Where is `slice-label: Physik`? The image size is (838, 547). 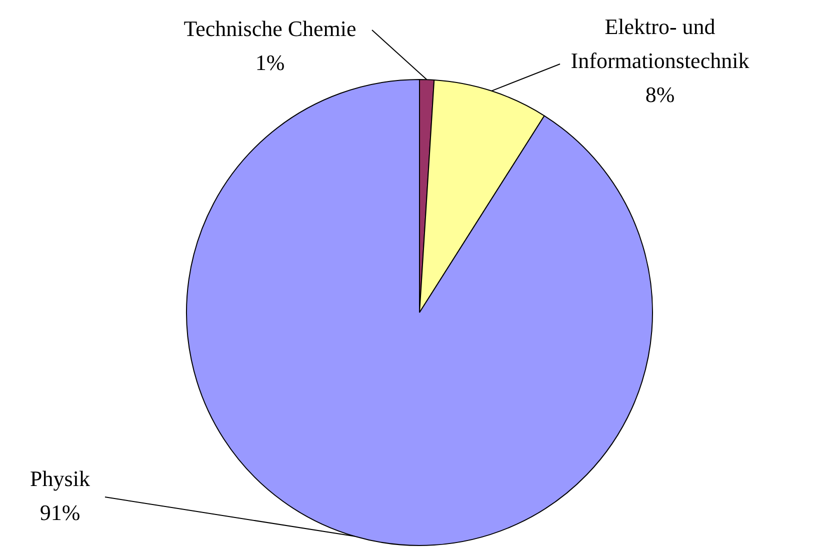 slice-label: Physik is located at coordinates (60, 478).